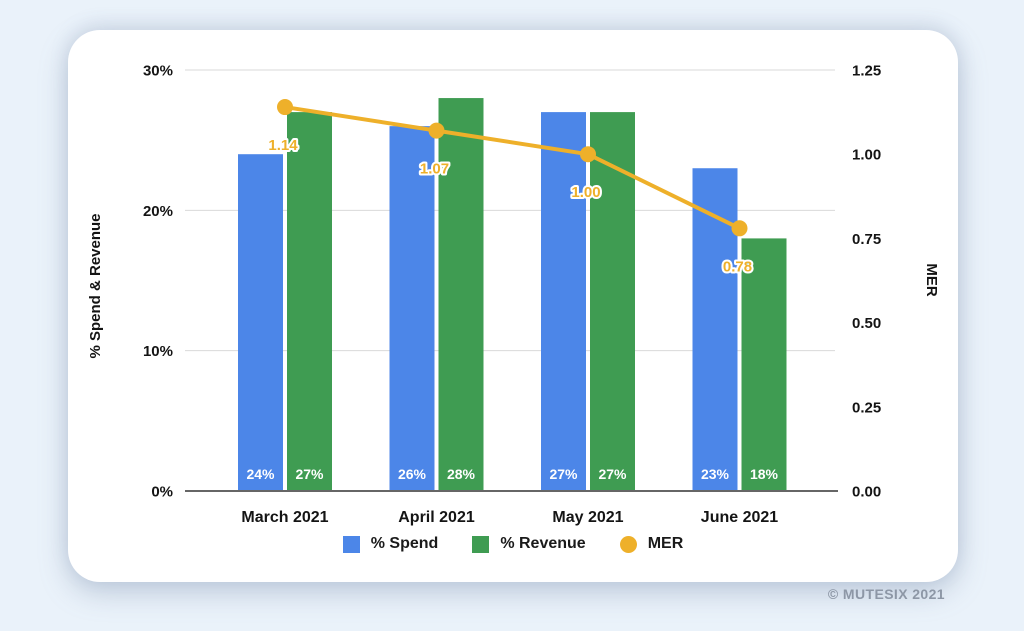  Describe the element at coordinates (260, 474) in the screenshot. I see `bar-spend-value-label: 24%` at that location.